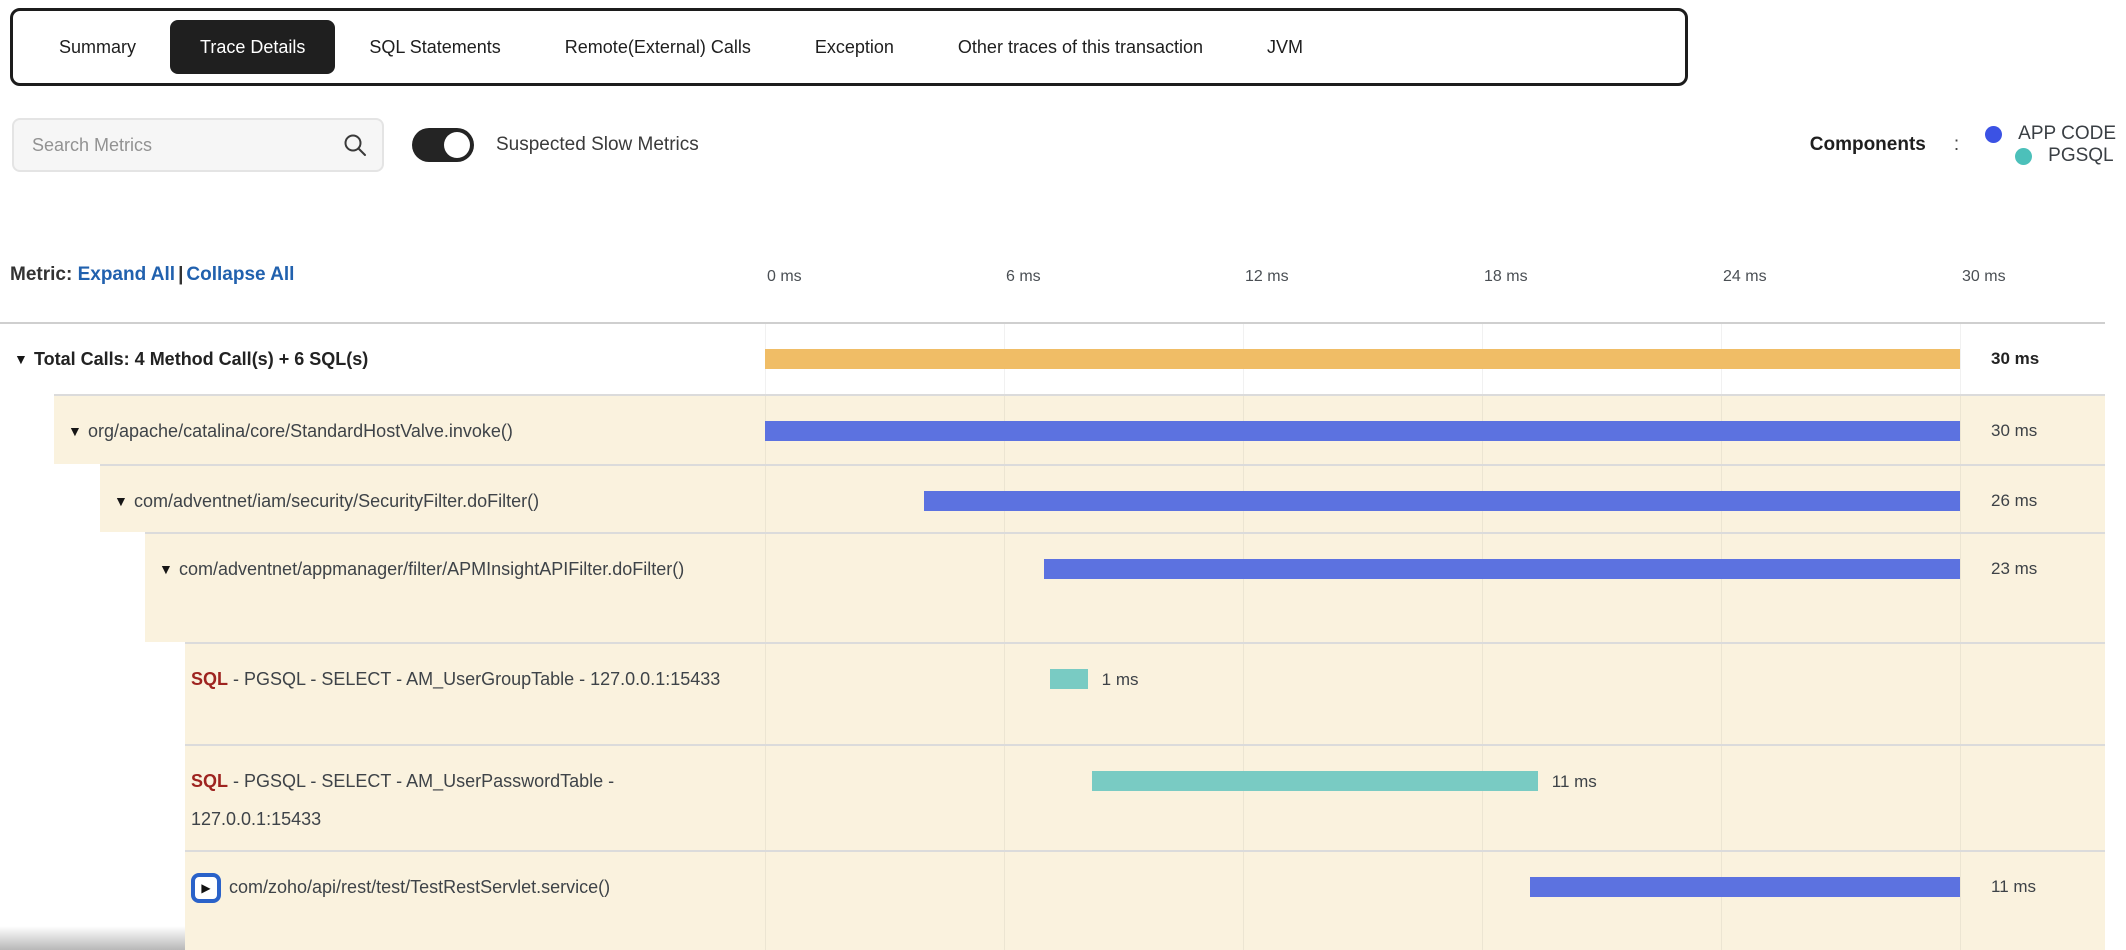  What do you see at coordinates (201, 359) in the screenshot?
I see `trace-row-text: Total Calls: 4 Method Call(s) + 6 SQL(s)` at bounding box center [201, 359].